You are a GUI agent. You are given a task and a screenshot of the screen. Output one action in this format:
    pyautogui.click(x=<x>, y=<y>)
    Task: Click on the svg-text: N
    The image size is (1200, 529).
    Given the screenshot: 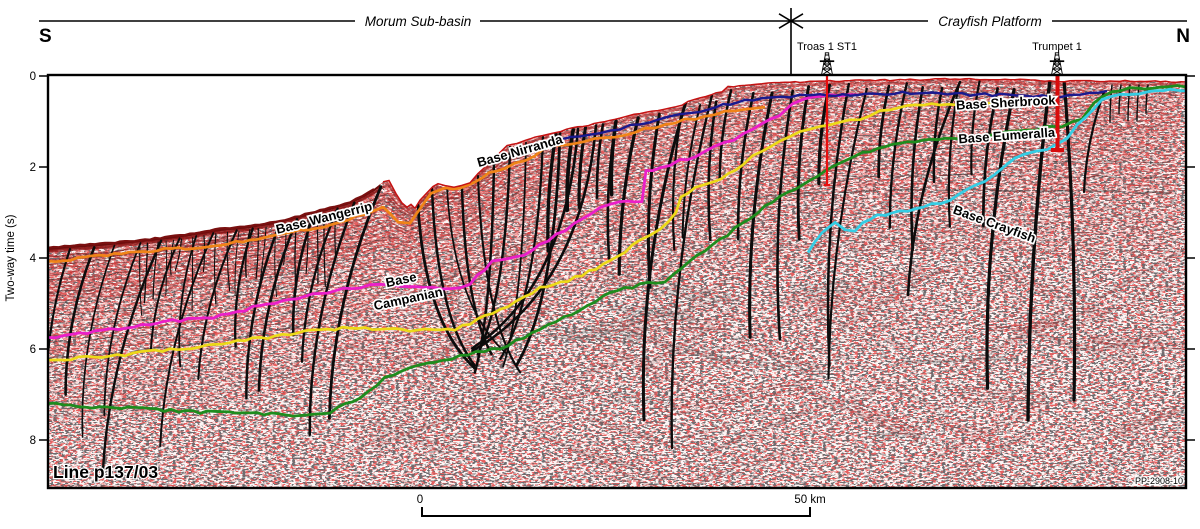 What is the action you would take?
    pyautogui.click(x=1183, y=36)
    